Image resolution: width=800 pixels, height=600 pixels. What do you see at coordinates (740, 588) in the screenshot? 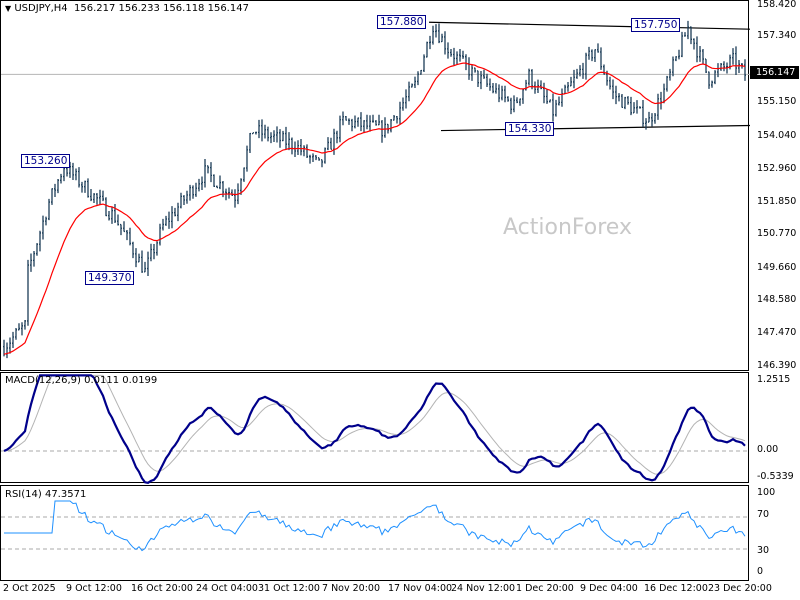
I see `time-axis-label: 23 Dec 20:00` at bounding box center [740, 588].